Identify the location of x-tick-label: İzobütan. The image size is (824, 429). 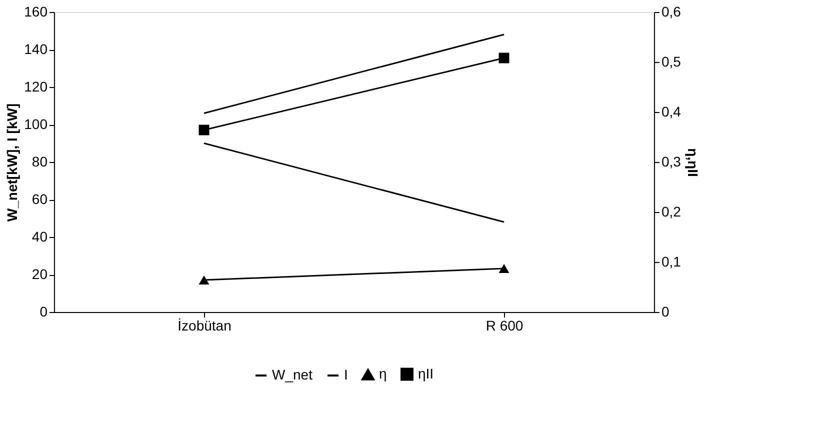
(205, 326).